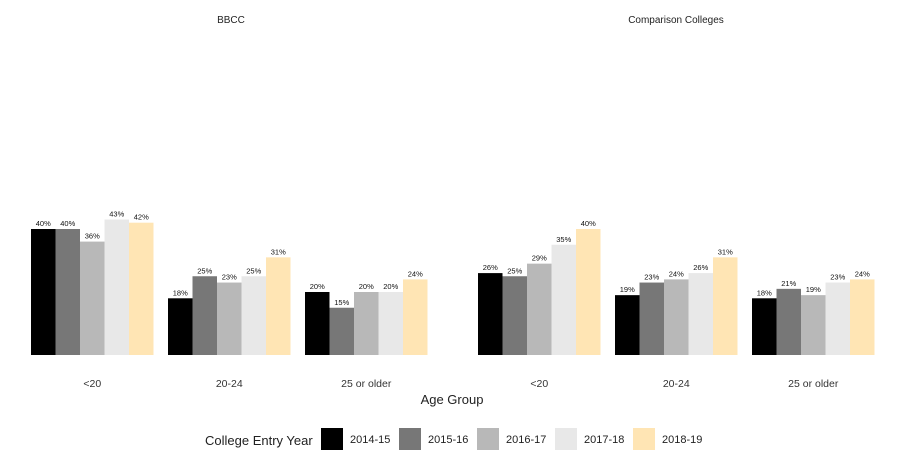 Image resolution: width=903 pixels, height=466 pixels. What do you see at coordinates (341, 302) in the screenshot?
I see `bar-value-label: 15%` at bounding box center [341, 302].